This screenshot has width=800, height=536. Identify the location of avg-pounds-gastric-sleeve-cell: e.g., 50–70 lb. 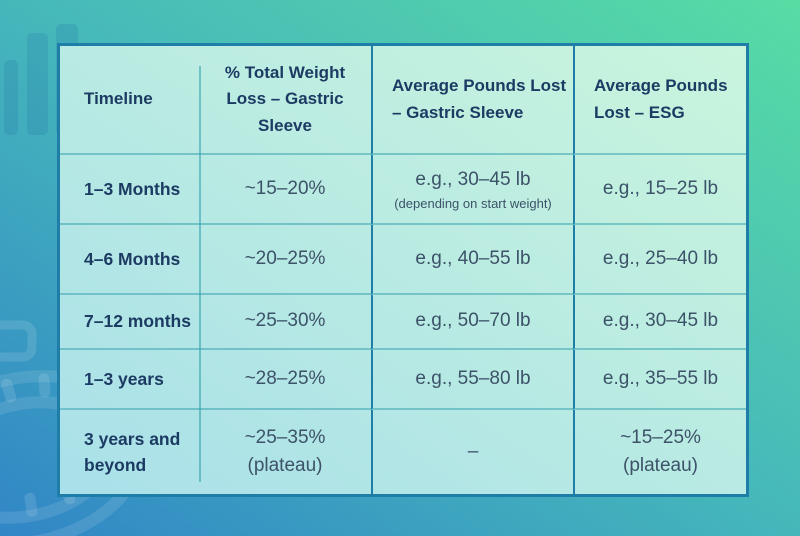
(472, 322).